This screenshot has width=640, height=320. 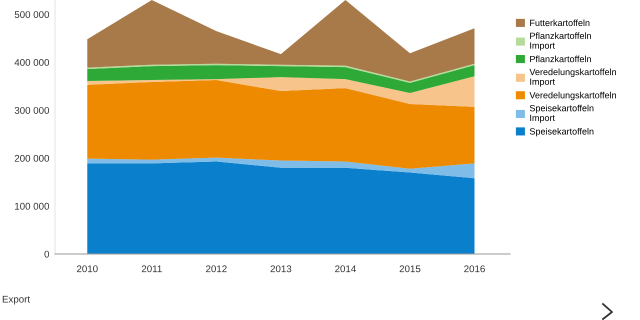 I want to click on legend-label: Speisekartoffeln Import, so click(x=562, y=113).